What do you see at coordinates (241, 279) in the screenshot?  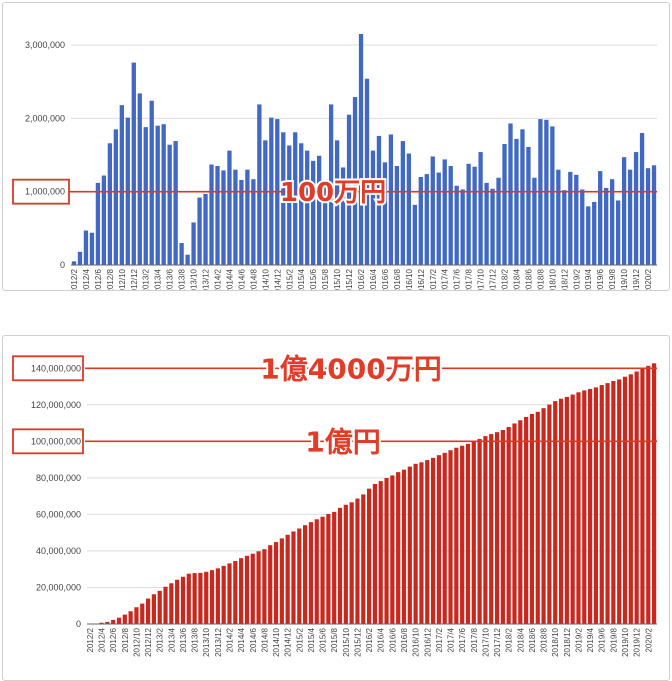 I see `x-tick-label: 2014/6` at bounding box center [241, 279].